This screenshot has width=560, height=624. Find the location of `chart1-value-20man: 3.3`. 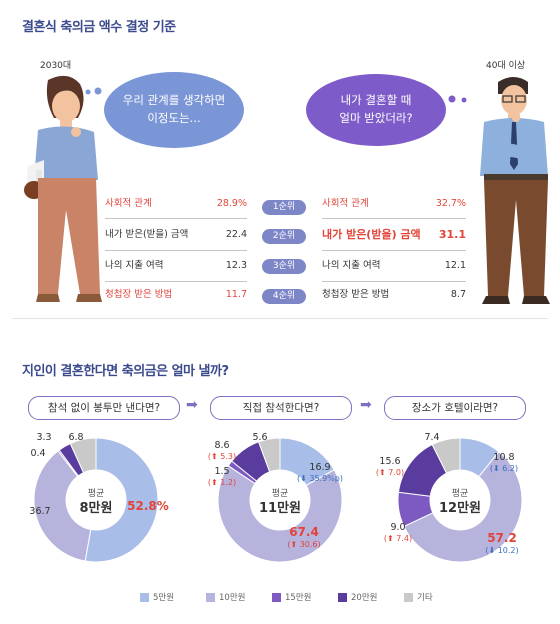

chart1-value-20man: 3.3 is located at coordinates (43, 437).